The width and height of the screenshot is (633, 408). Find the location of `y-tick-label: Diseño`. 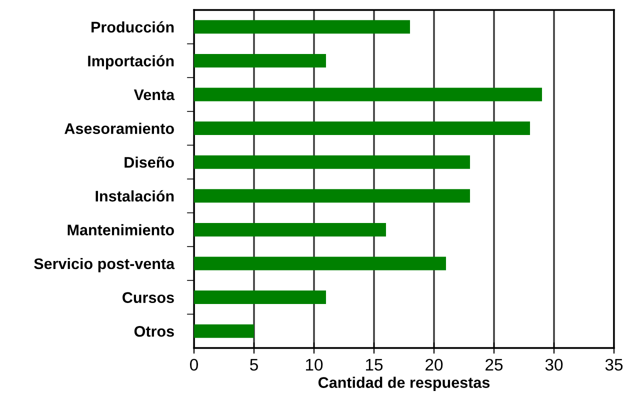

y-tick-label: Diseño is located at coordinates (149, 162).